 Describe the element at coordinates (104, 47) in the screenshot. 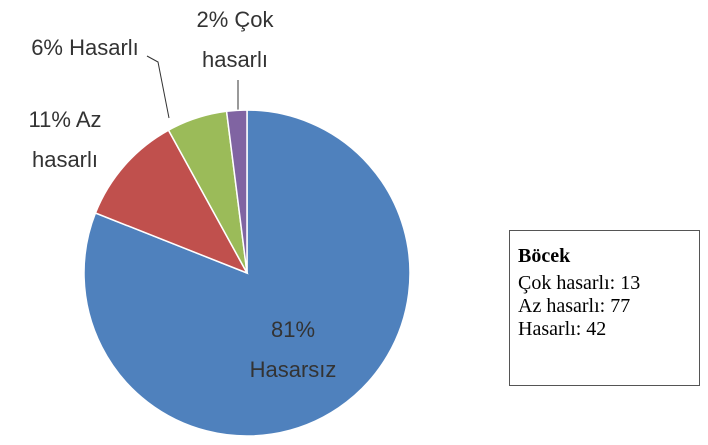

I see `category-label: Hasarlı` at that location.